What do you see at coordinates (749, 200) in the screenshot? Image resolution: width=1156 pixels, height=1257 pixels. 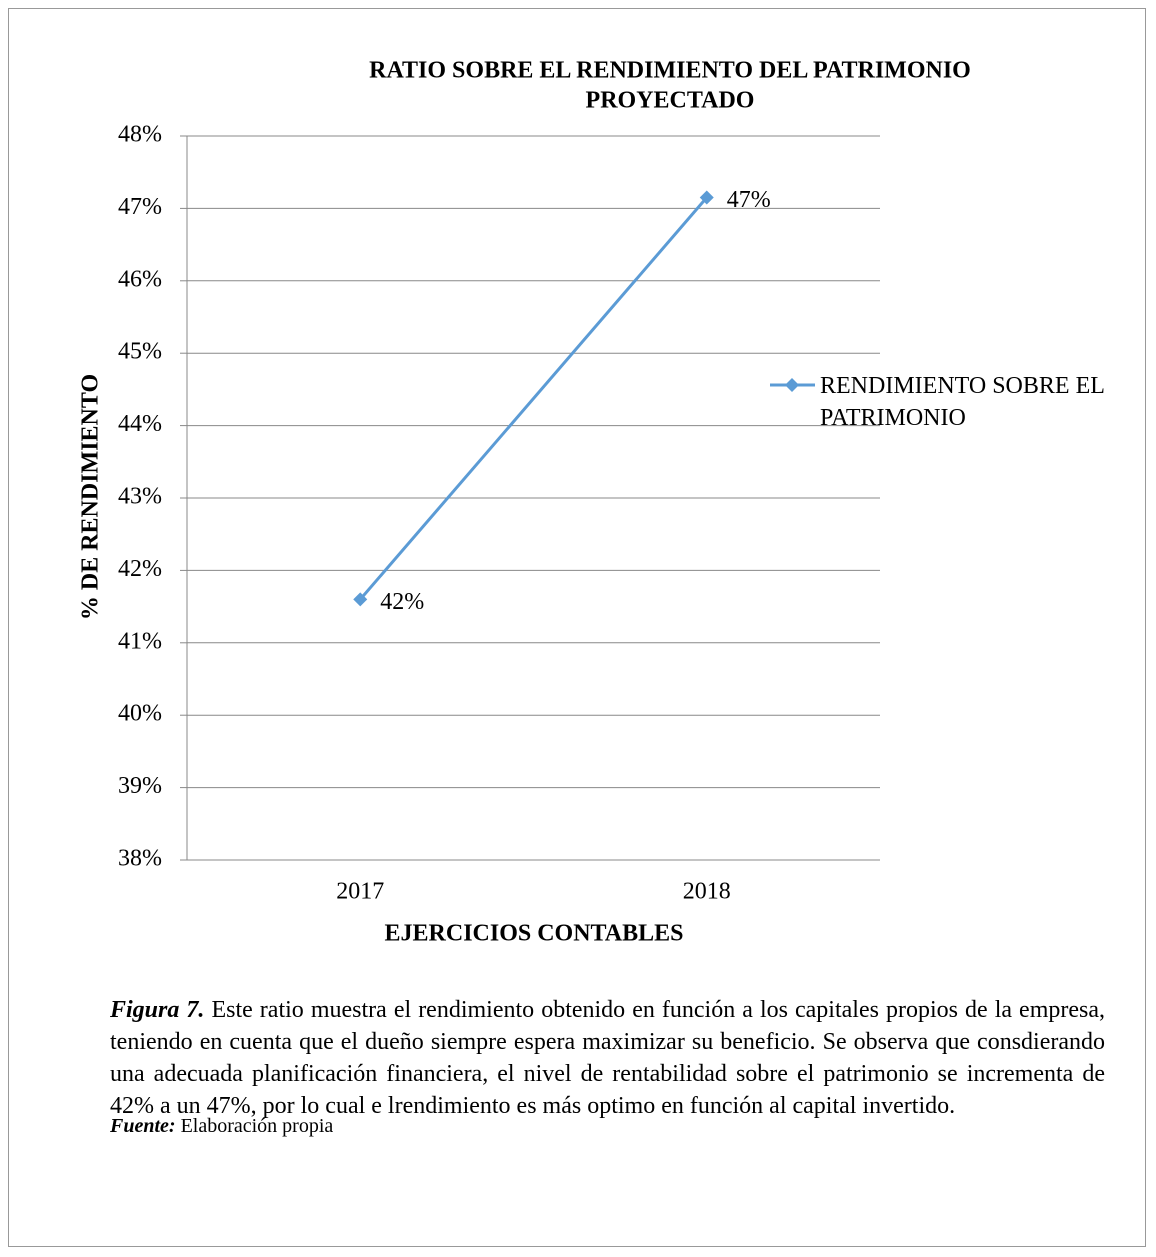 I see `data-label: 47%` at bounding box center [749, 200].